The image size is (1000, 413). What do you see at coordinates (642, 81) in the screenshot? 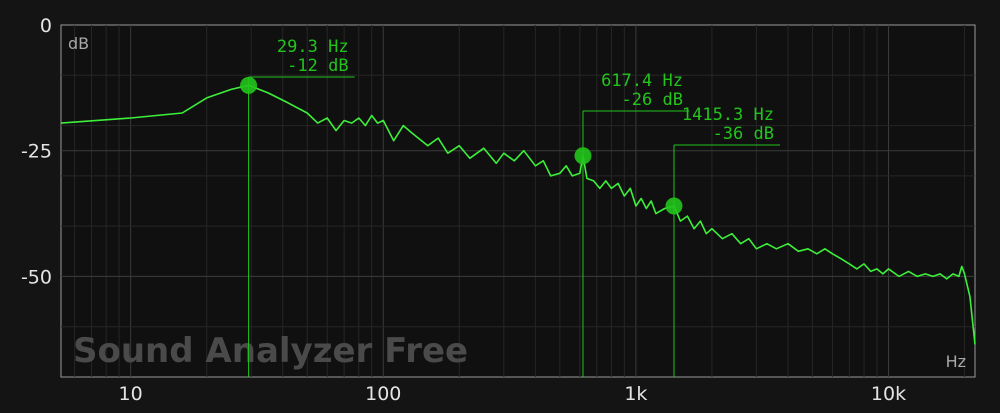
I see `peak-frequency-label: 617.4 Hz` at bounding box center [642, 81].